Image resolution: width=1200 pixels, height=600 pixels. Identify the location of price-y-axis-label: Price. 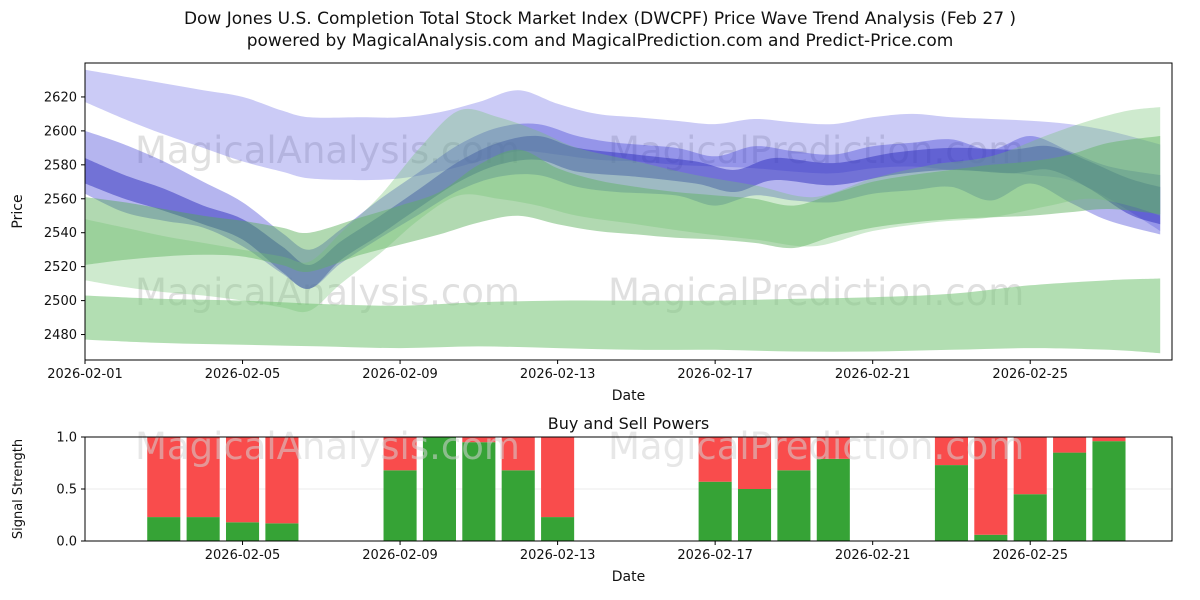
(18, 211).